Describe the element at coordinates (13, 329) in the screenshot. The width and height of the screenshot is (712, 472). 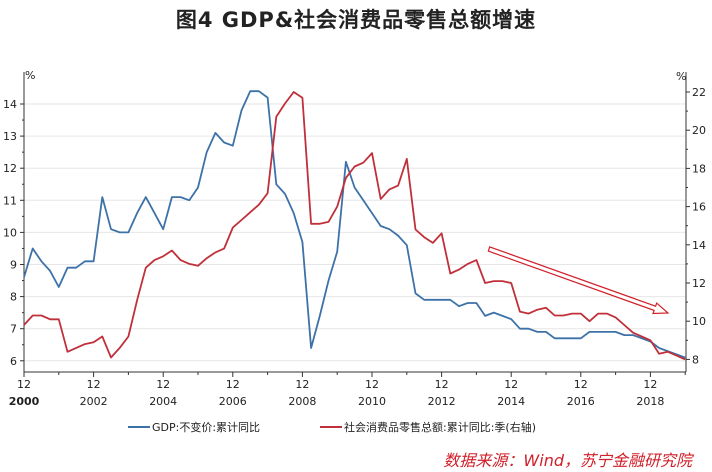
I see `left-axis-tick-label: 7` at that location.